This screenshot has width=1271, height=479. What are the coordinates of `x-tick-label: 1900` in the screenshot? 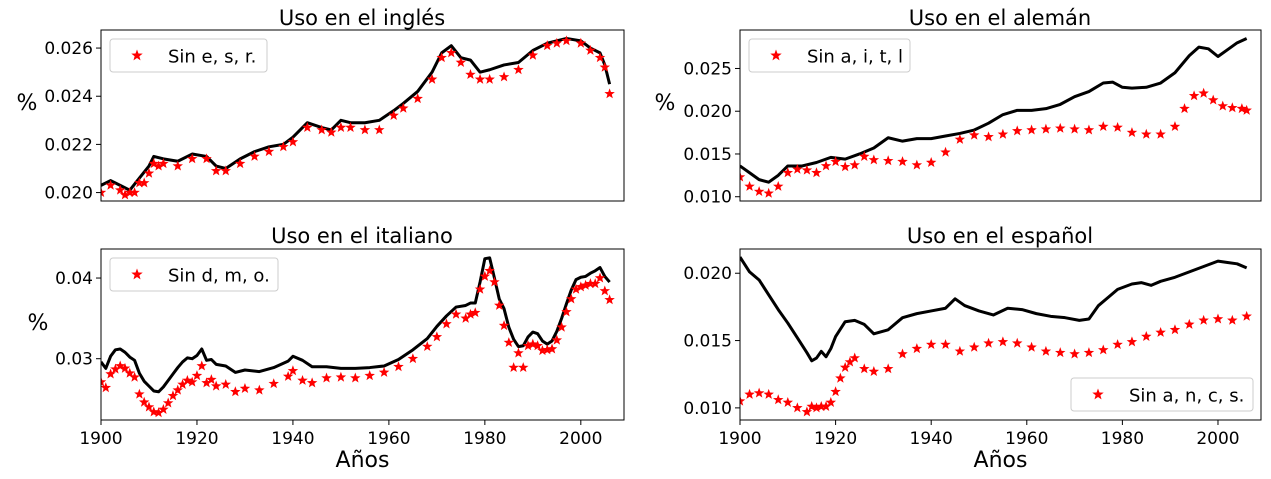 It's located at (739, 439).